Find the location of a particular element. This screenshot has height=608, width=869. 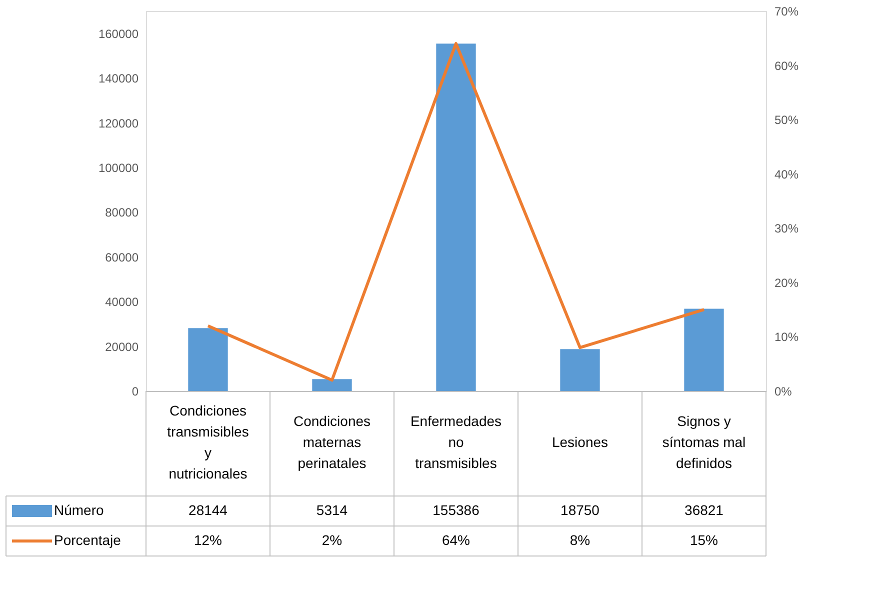

y-tick-label: 80000 is located at coordinates (122, 213).